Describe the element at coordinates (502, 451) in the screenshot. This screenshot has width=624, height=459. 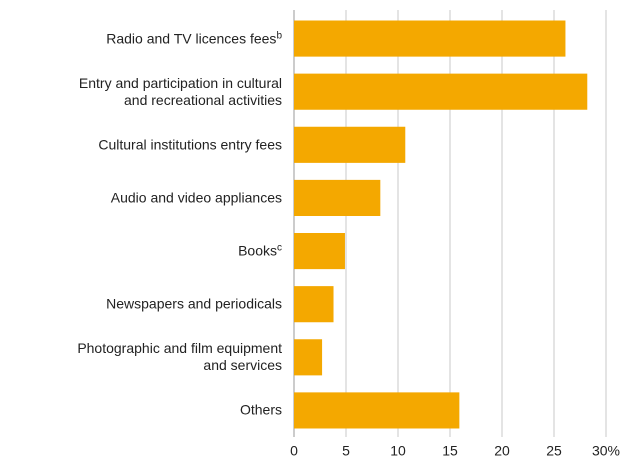
I see `x-tick-label: 20` at that location.